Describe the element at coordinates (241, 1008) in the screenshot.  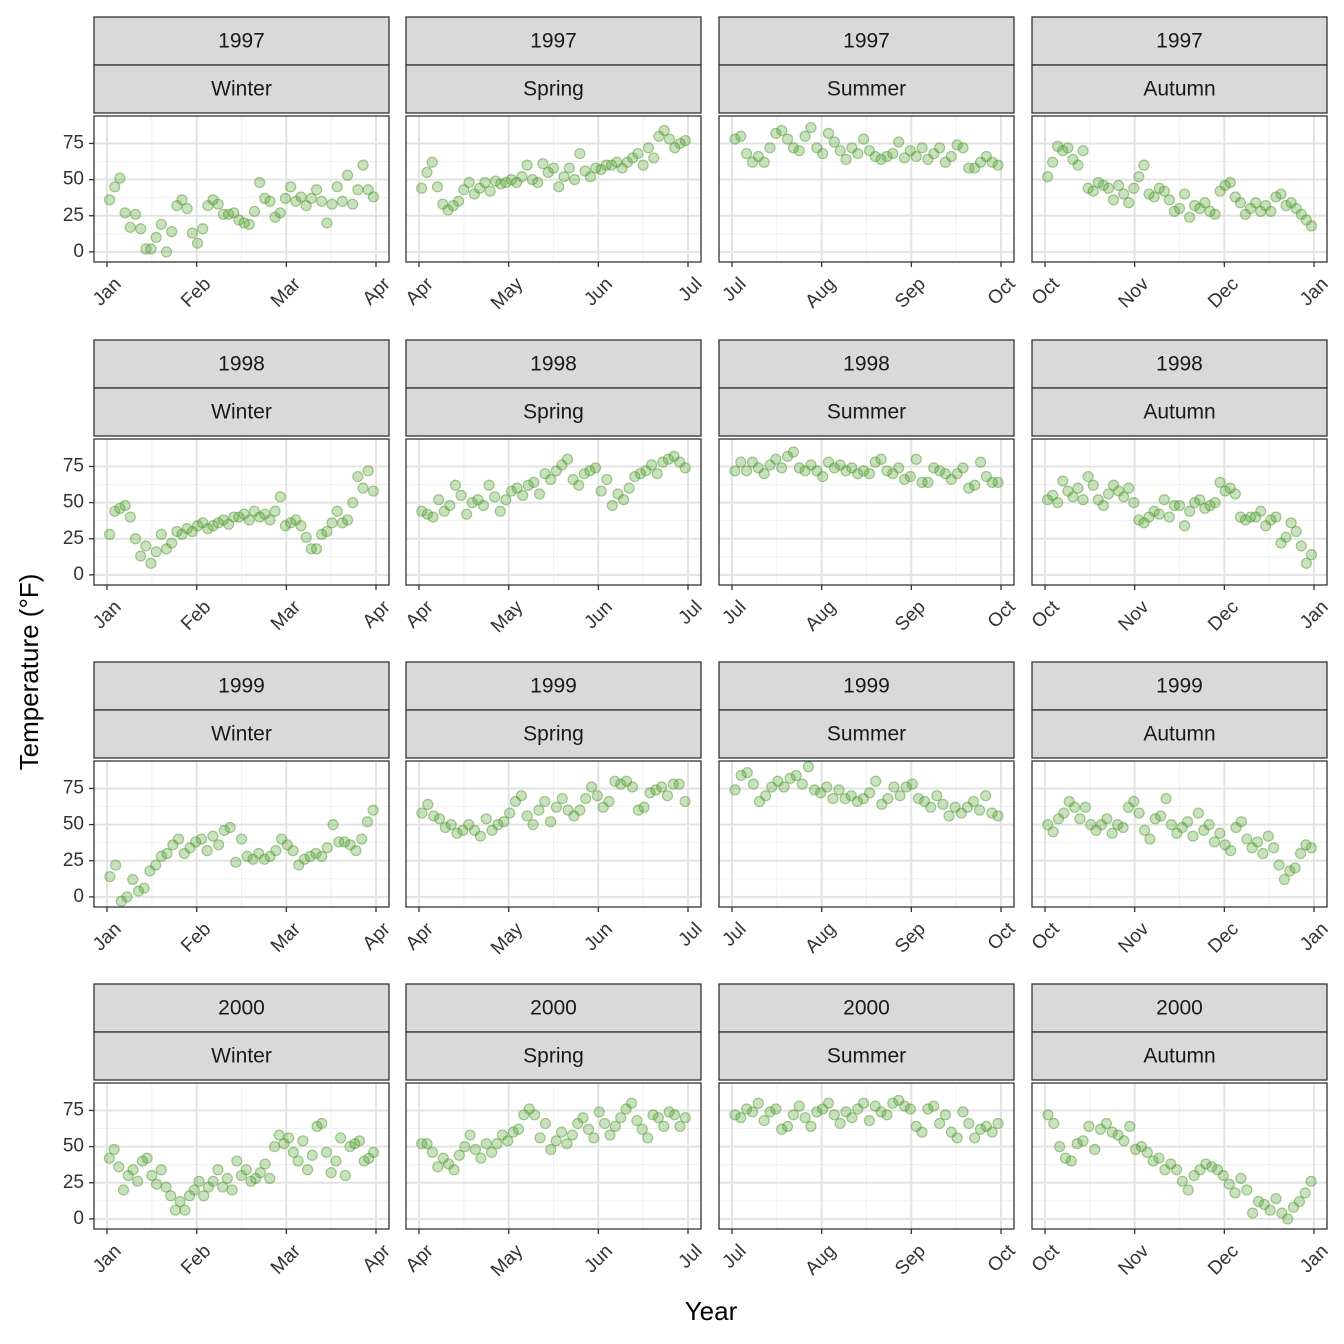
I see `strip-label: 2000` at that location.